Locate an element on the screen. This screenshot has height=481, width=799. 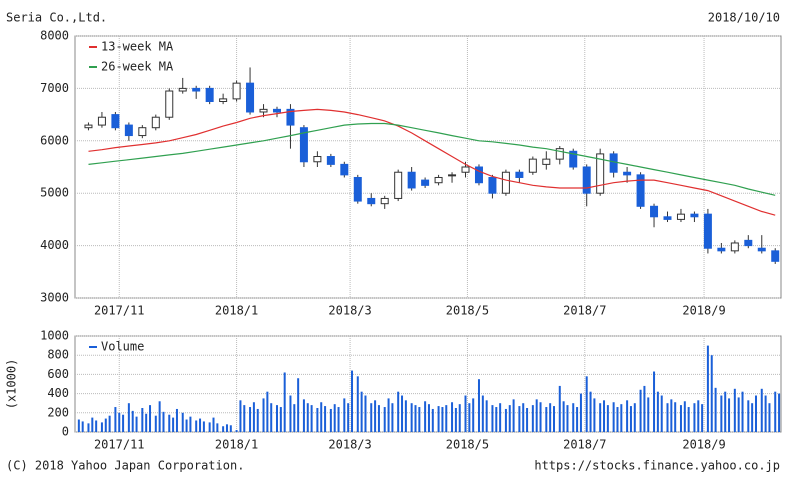
y-tick-label: 8000 is located at coordinates (54, 36).